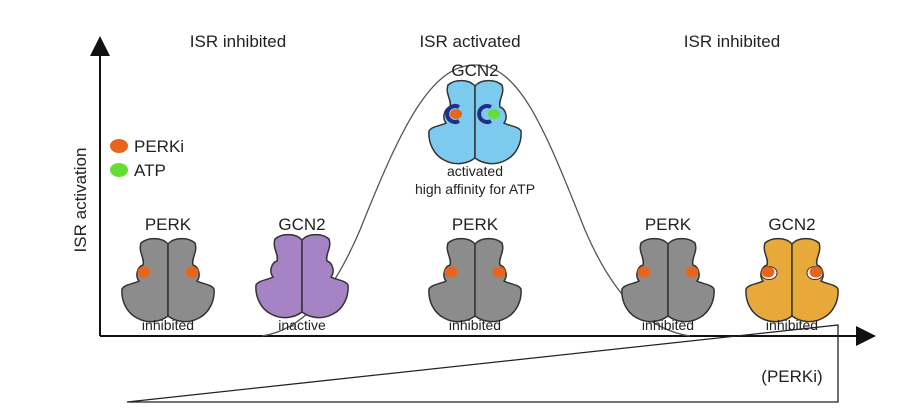  I want to click on protein-5-shape, so click(668, 280).